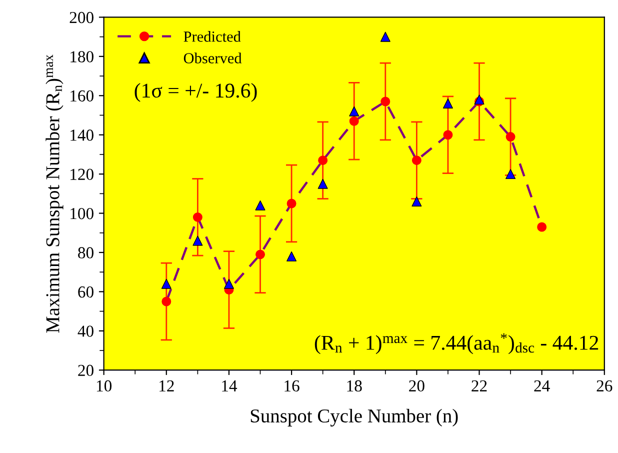 This screenshot has width=618, height=453. Describe the element at coordinates (82, 18) in the screenshot. I see `y-tick-label: 200` at that location.